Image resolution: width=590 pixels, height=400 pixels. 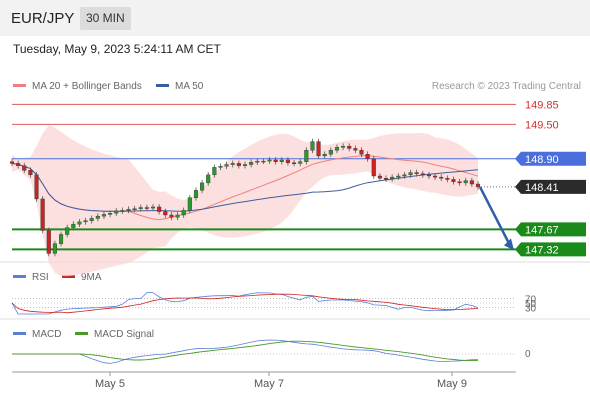 What do you see at coordinates (47, 334) in the screenshot?
I see `legend-macd-label: MACD` at bounding box center [47, 334].